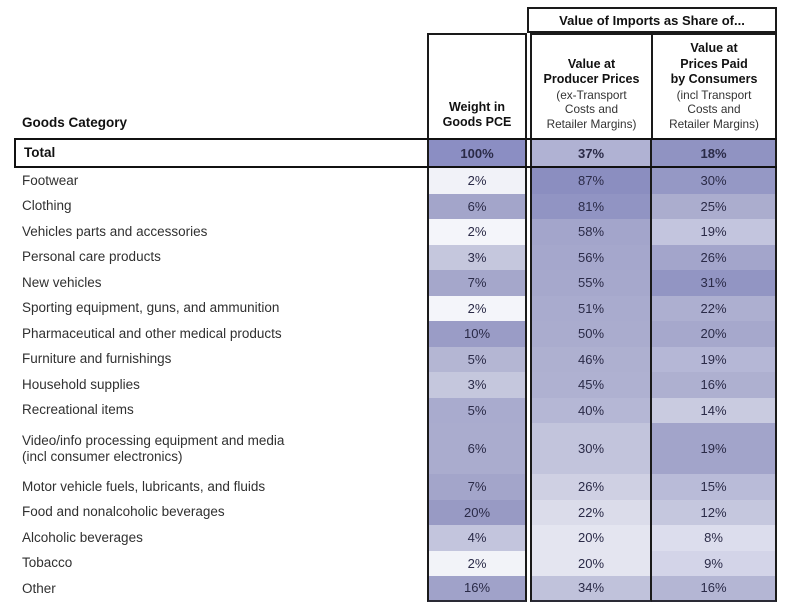 This screenshot has height=603, width=795. What do you see at coordinates (714, 563) in the screenshot?
I see `consumer-cell: 9%` at bounding box center [714, 563].